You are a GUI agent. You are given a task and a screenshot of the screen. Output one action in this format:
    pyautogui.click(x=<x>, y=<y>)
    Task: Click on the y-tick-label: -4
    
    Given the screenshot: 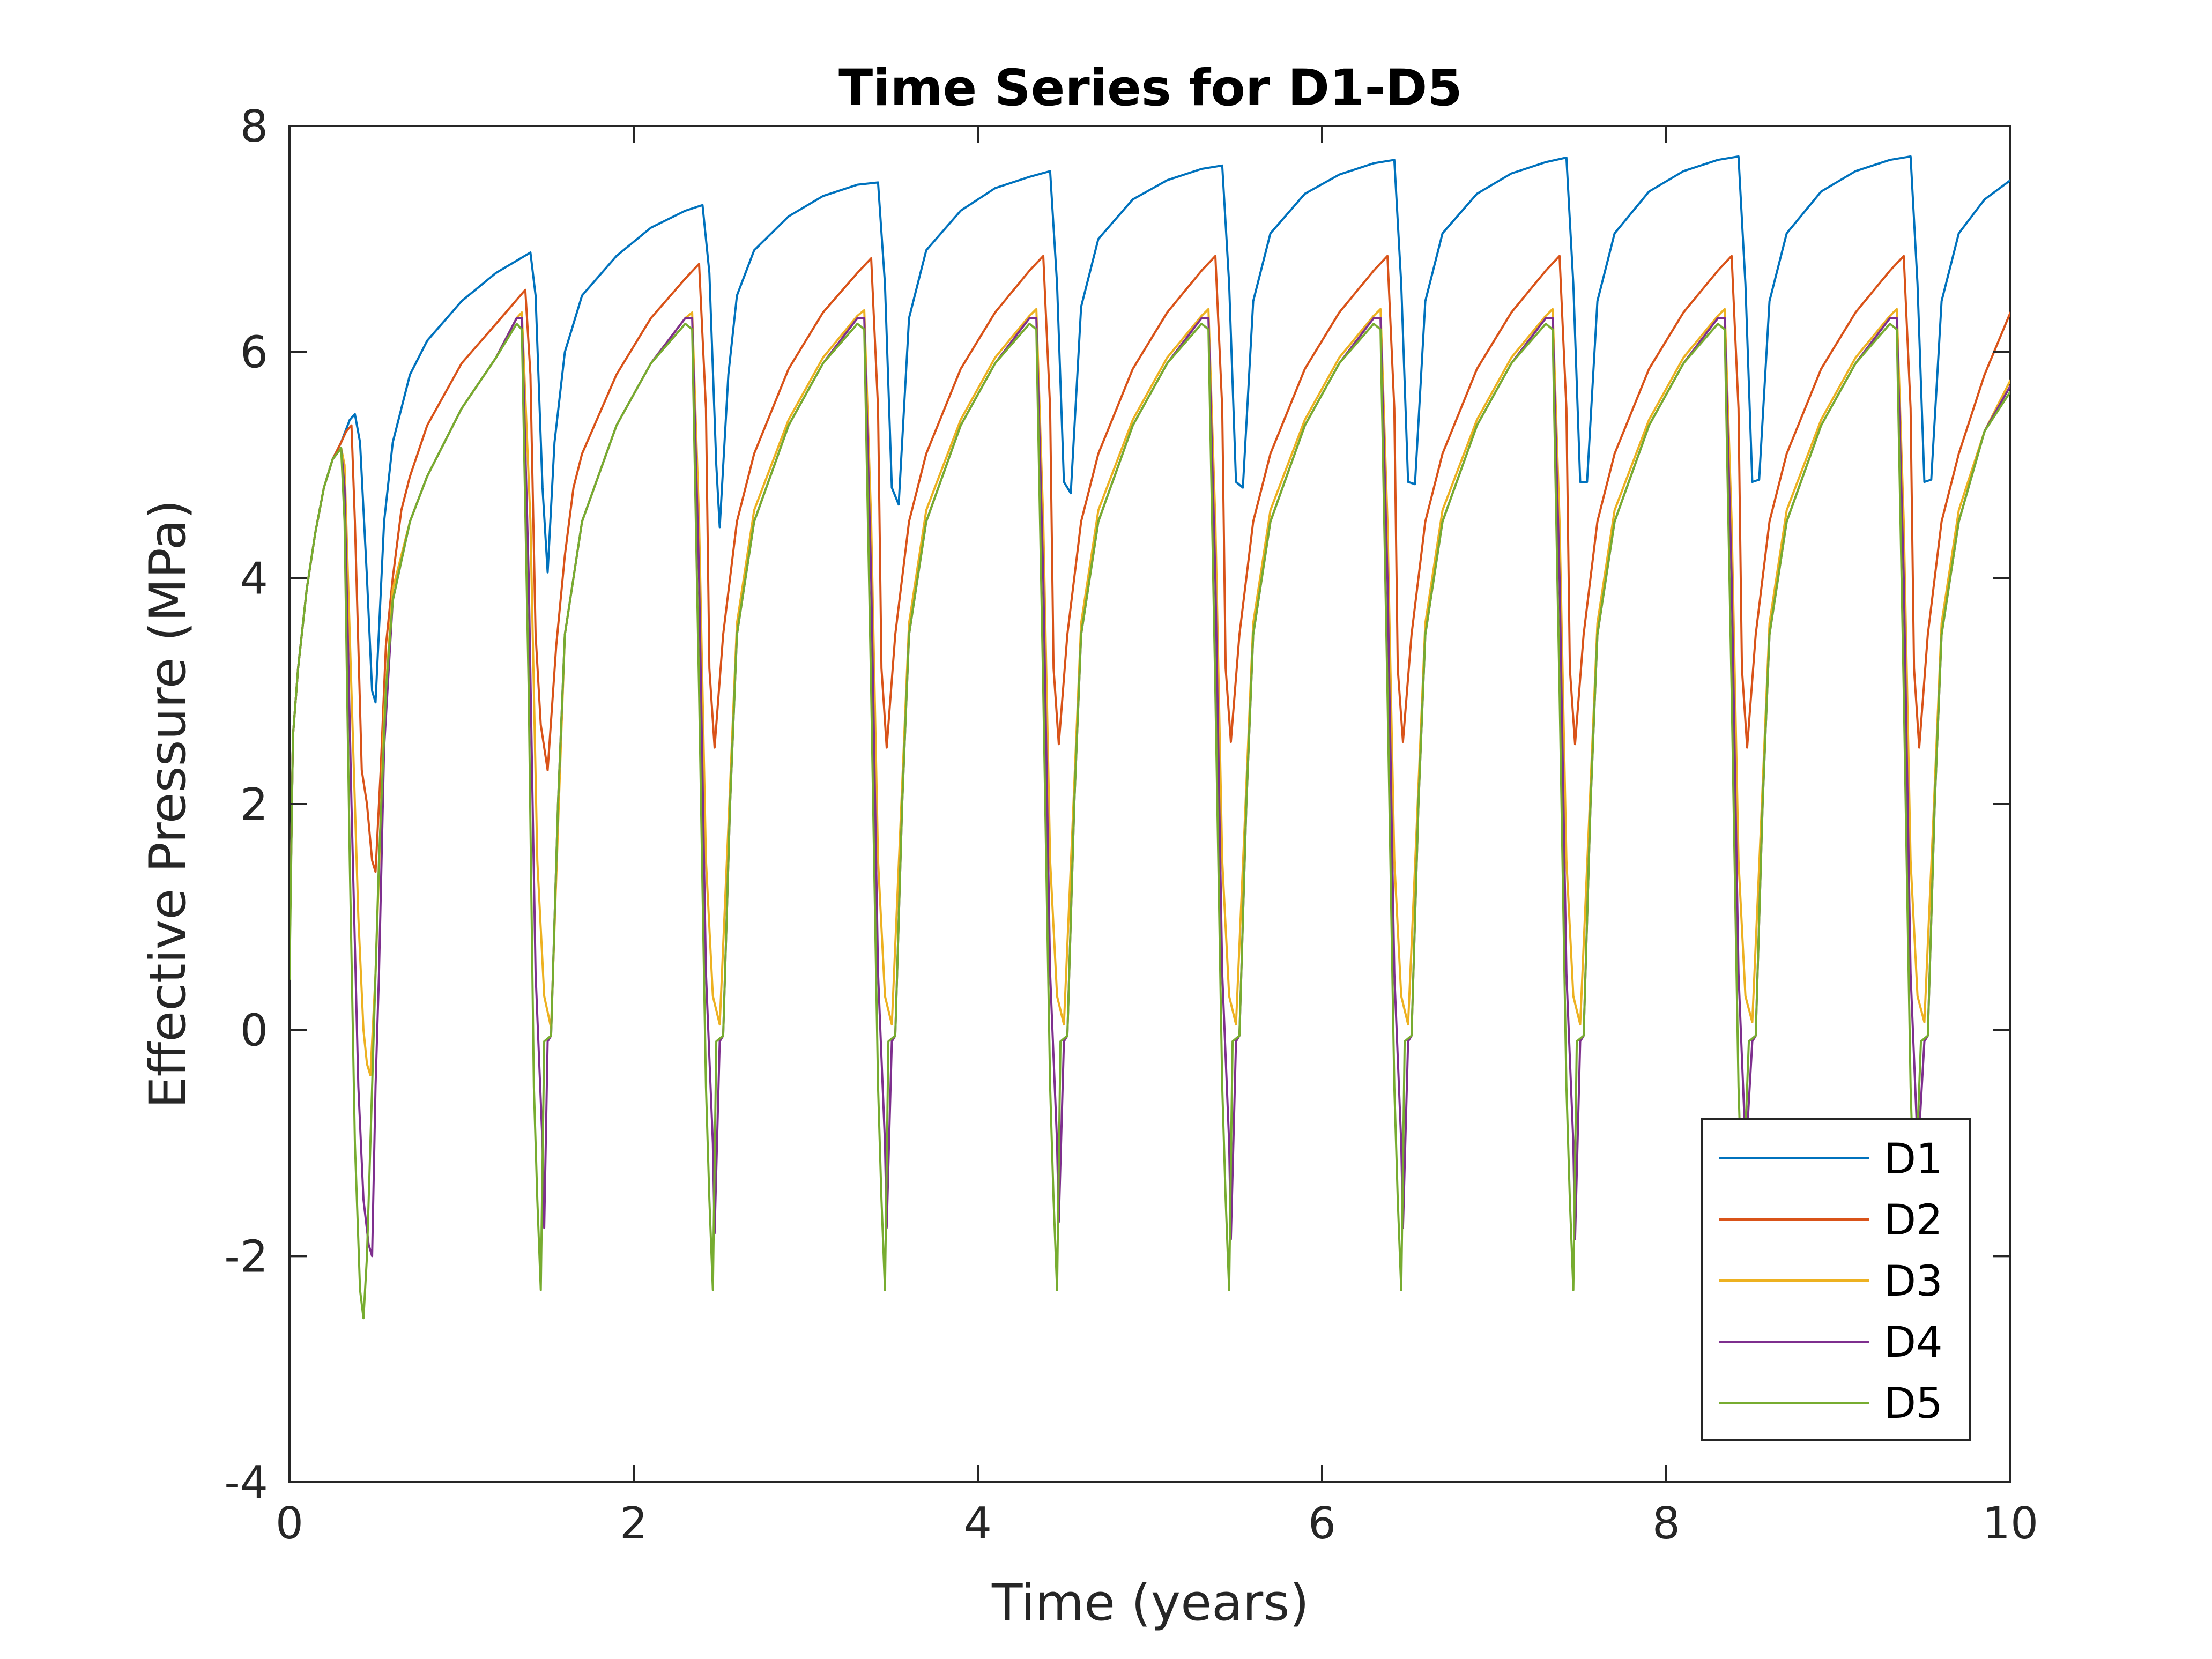 What is the action you would take?
    pyautogui.click(x=246, y=1482)
    